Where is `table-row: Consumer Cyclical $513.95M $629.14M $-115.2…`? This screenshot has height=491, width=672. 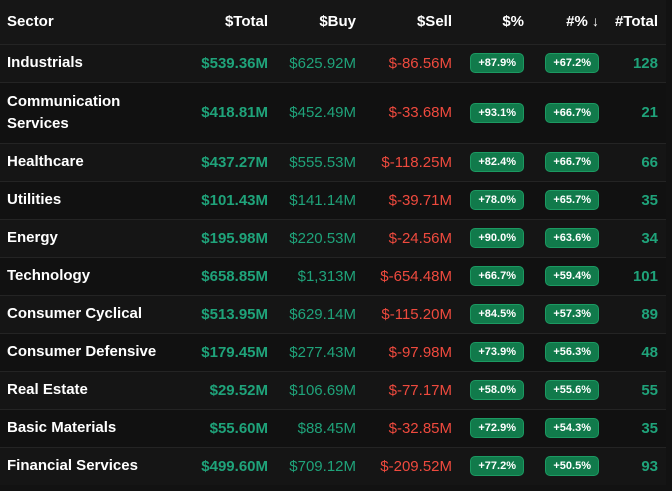
table-row: Consumer Cyclical $513.95M $629.14M $-115.2… is located at coordinates (333, 314).